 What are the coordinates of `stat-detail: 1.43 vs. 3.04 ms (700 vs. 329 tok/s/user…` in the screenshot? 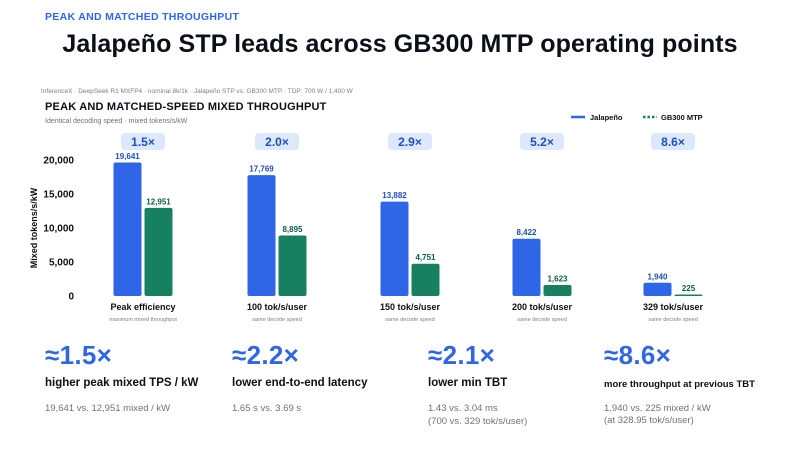 It's located at (478, 414).